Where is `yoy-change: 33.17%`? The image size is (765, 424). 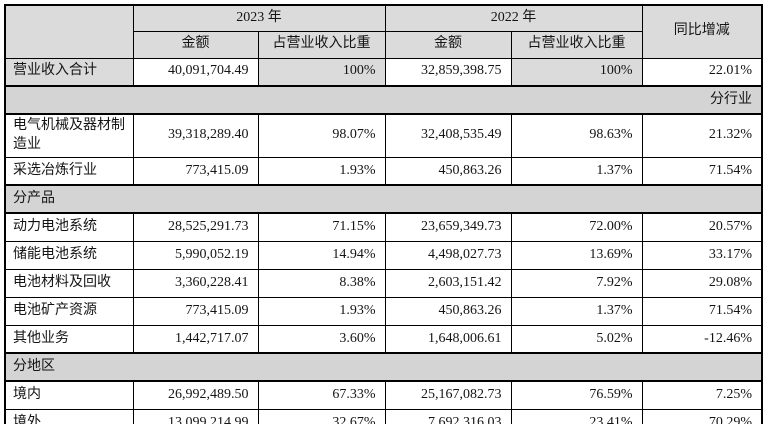
yoy-change: 33.17% is located at coordinates (702, 255).